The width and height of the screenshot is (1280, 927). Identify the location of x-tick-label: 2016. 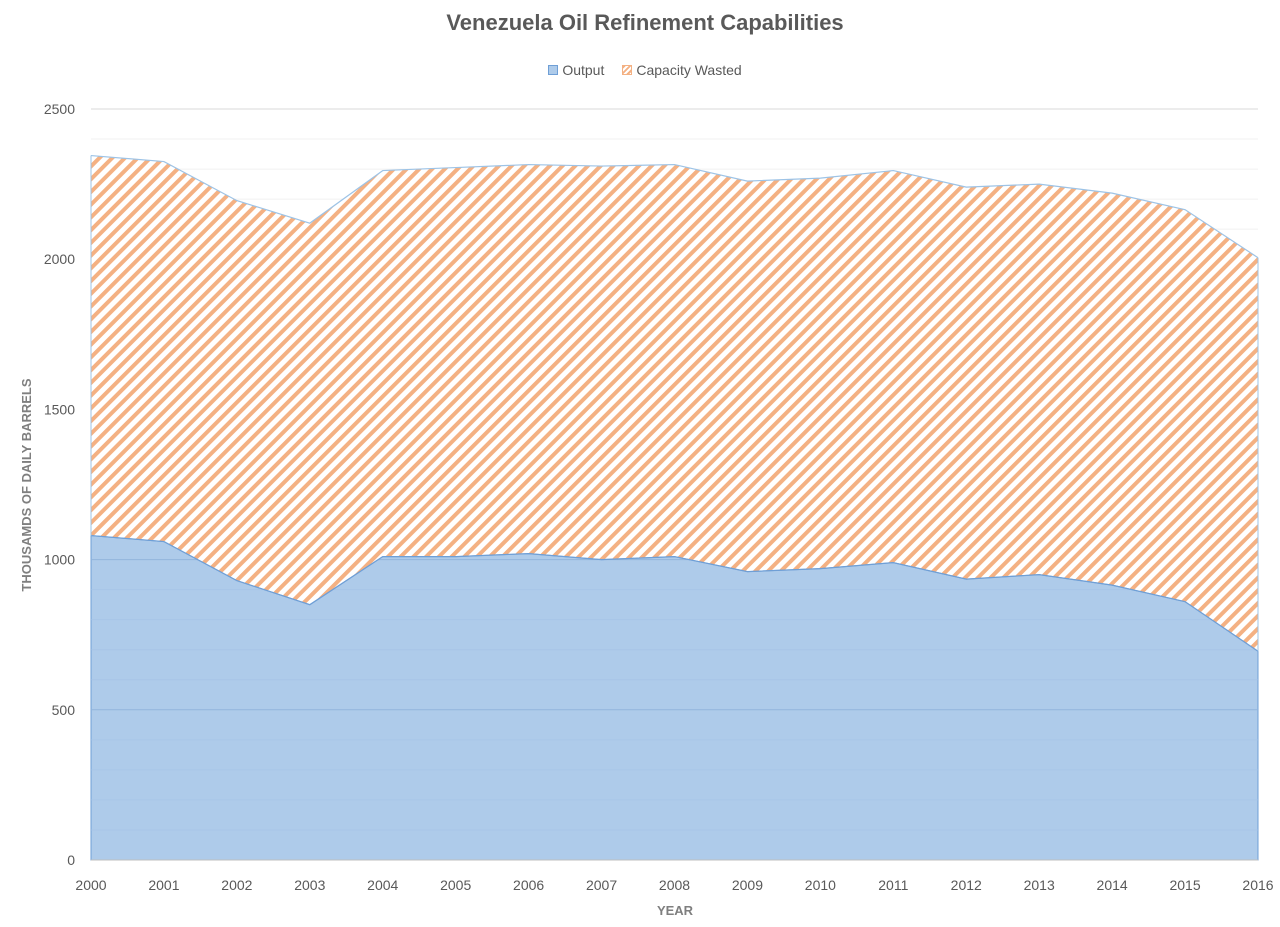
(1257, 885).